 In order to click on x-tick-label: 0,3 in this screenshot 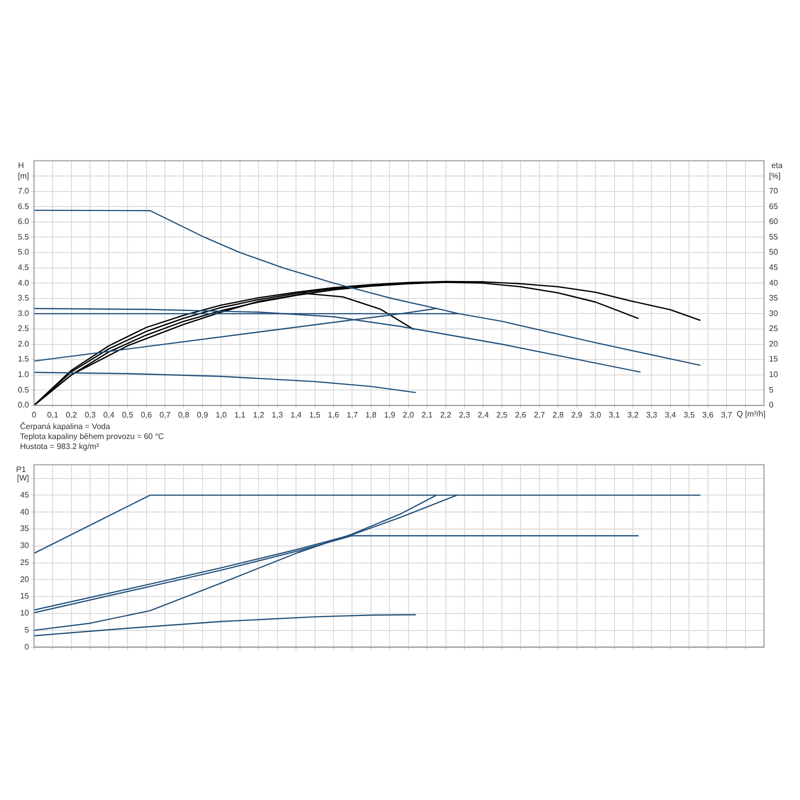, I will do `click(90, 415)`.